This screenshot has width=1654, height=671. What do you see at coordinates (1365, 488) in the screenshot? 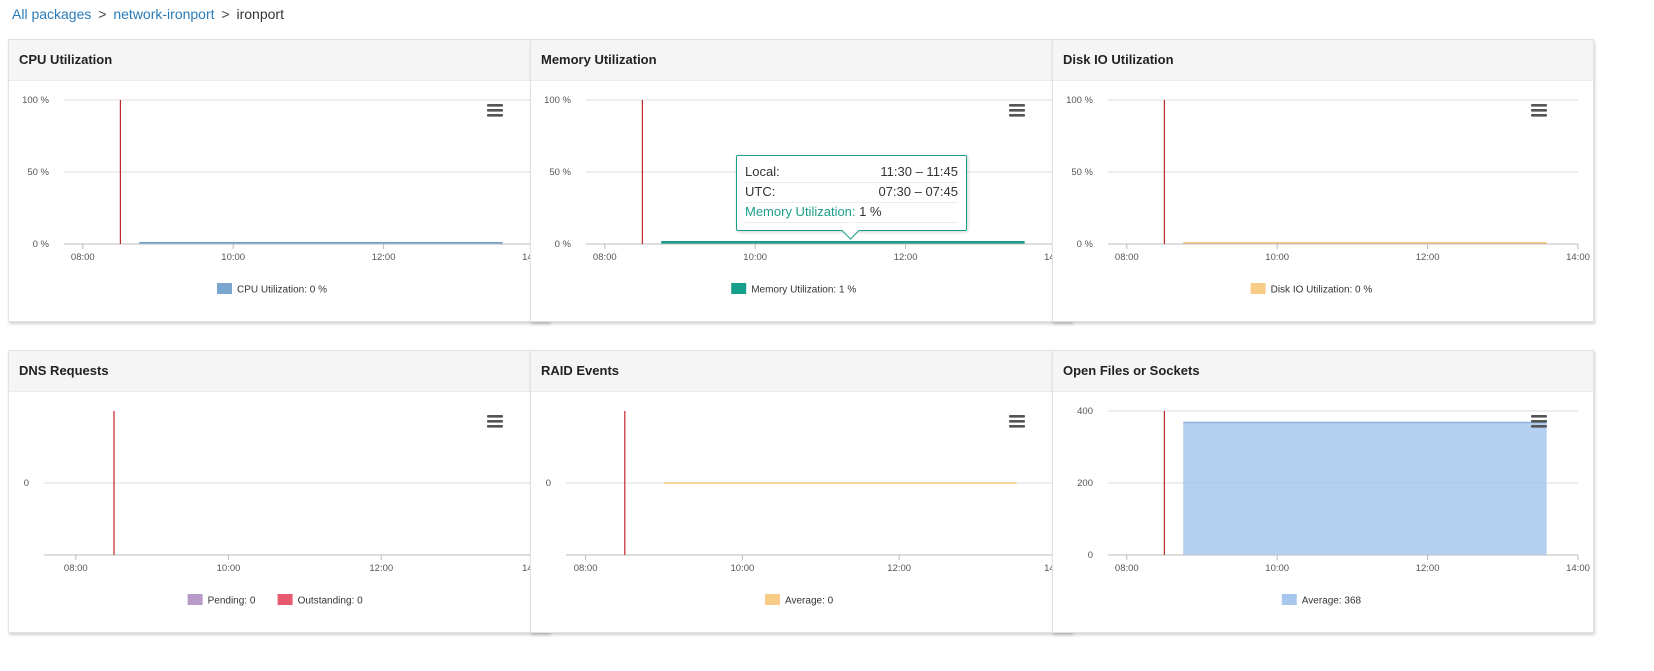
I see `series-area` at bounding box center [1365, 488].